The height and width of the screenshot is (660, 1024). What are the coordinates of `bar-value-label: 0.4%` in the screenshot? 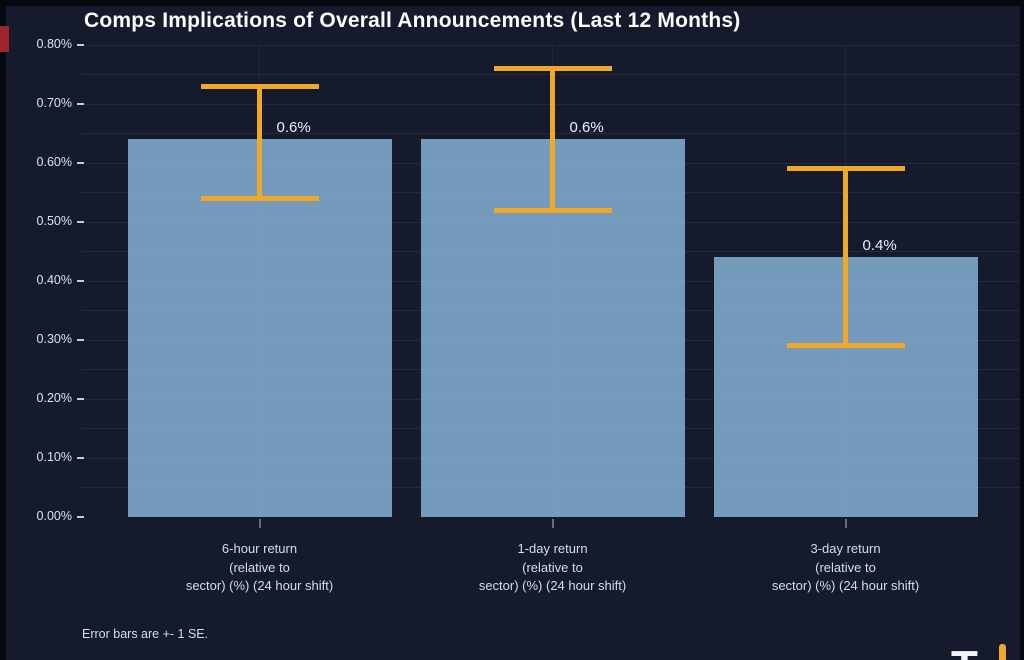 It's located at (879, 246).